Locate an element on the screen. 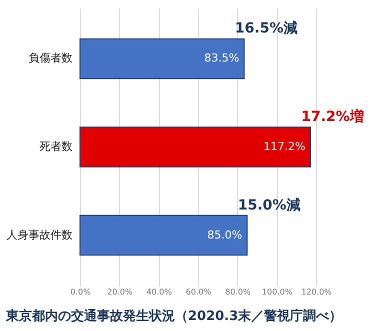 This screenshot has width=371, height=331. annotation: 17.2%増 is located at coordinates (332, 116).